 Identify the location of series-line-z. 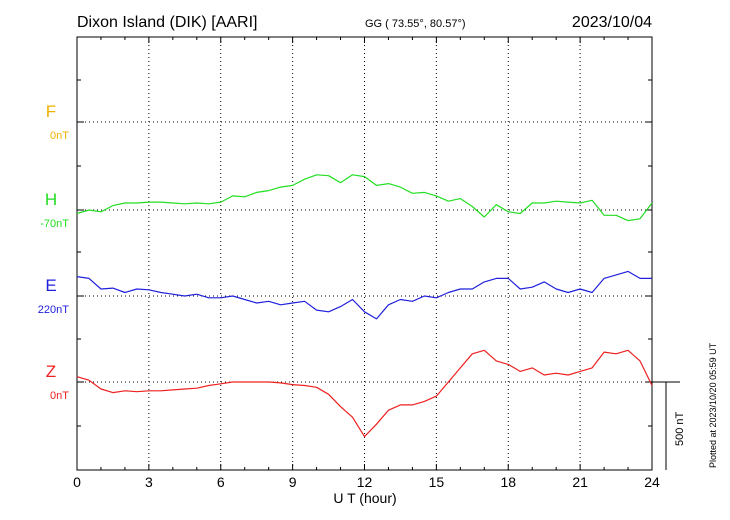
(364, 393).